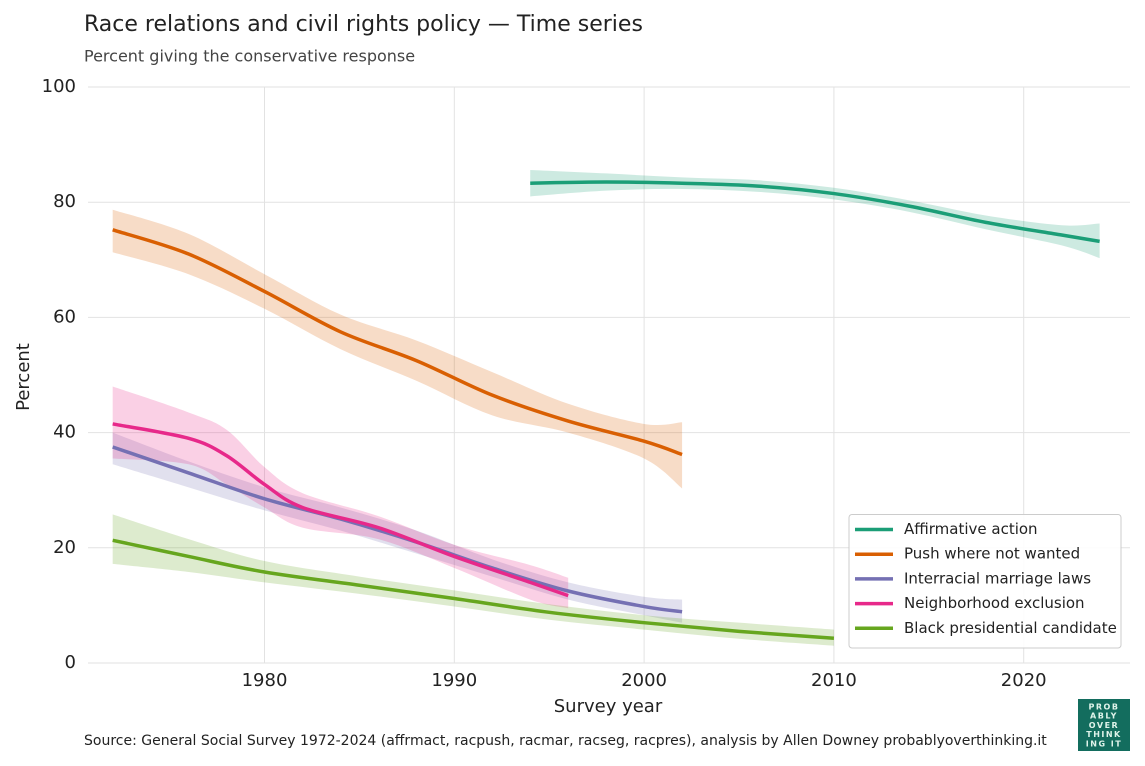  What do you see at coordinates (454, 680) in the screenshot?
I see `x-tick-label: 1990` at bounding box center [454, 680].